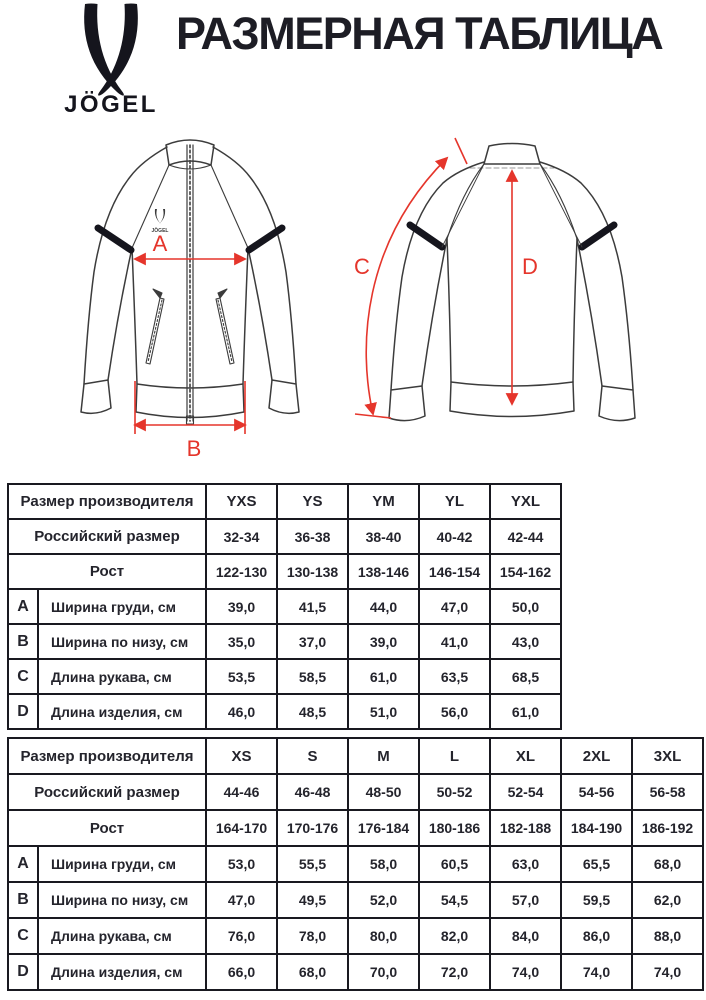  I want to click on table-cell: 44,0, so click(384, 606).